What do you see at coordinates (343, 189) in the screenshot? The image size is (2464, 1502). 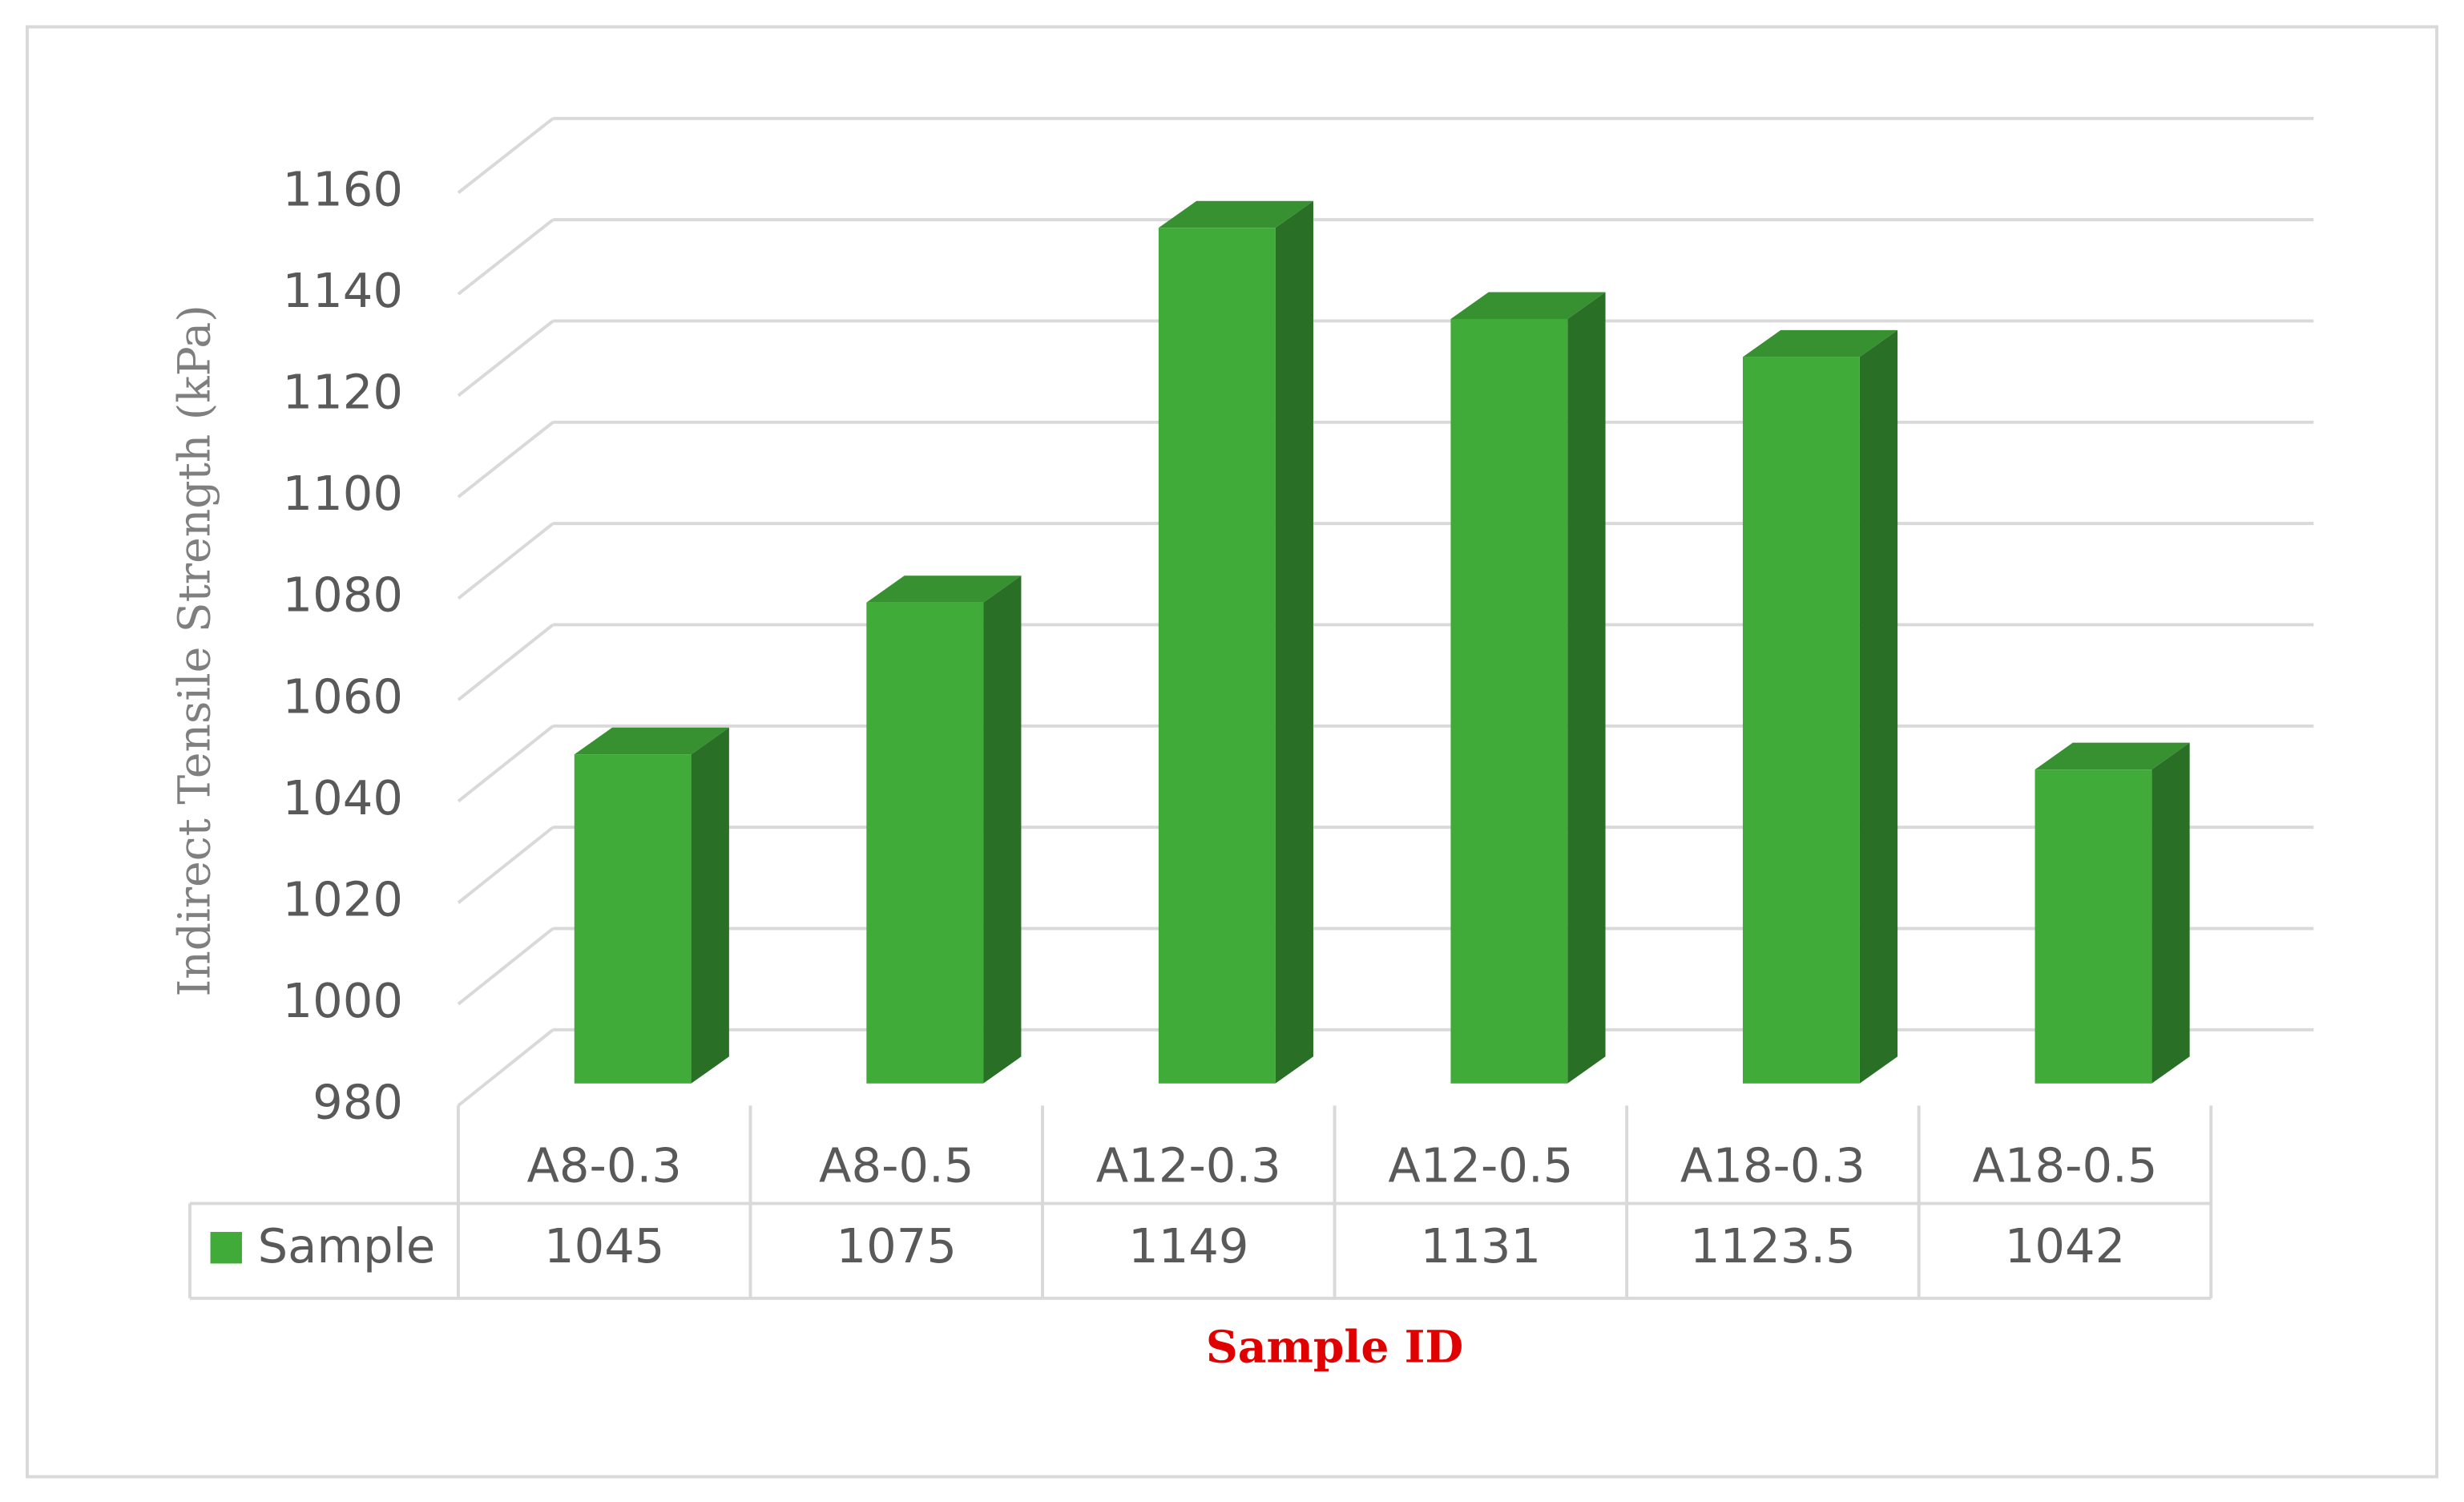 I see `y-tick-label: 1160` at bounding box center [343, 189].